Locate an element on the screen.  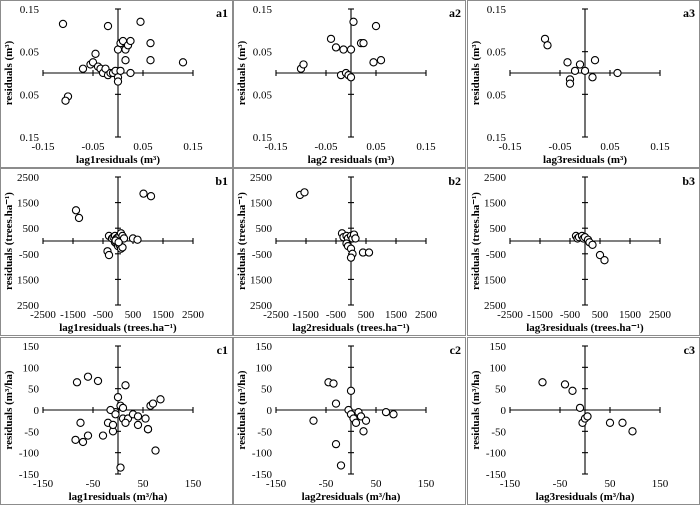
panel-label: c1 is located at coordinates (222, 350).